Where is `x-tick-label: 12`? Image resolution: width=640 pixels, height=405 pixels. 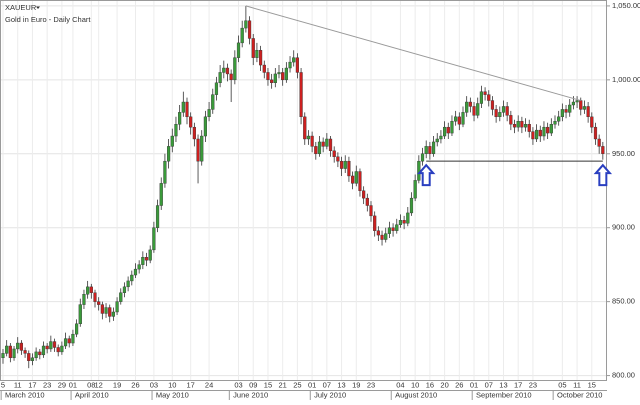
x-tick-label: 12 is located at coordinates (99, 384).